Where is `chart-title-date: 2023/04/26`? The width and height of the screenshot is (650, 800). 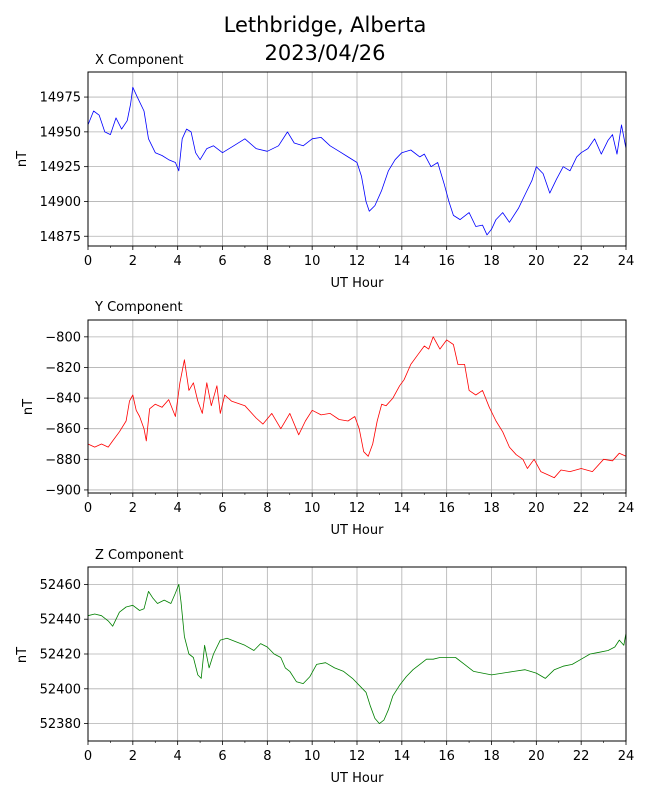
chart-title-date: 2023/04/26 is located at coordinates (325, 53).